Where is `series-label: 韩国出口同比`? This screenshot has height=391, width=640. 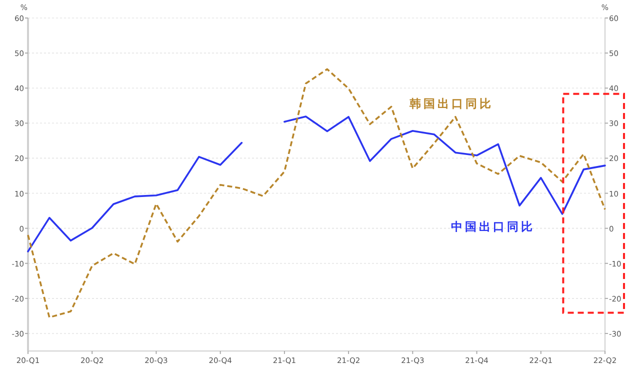 series-label: 韩国出口同比 is located at coordinates (451, 103).